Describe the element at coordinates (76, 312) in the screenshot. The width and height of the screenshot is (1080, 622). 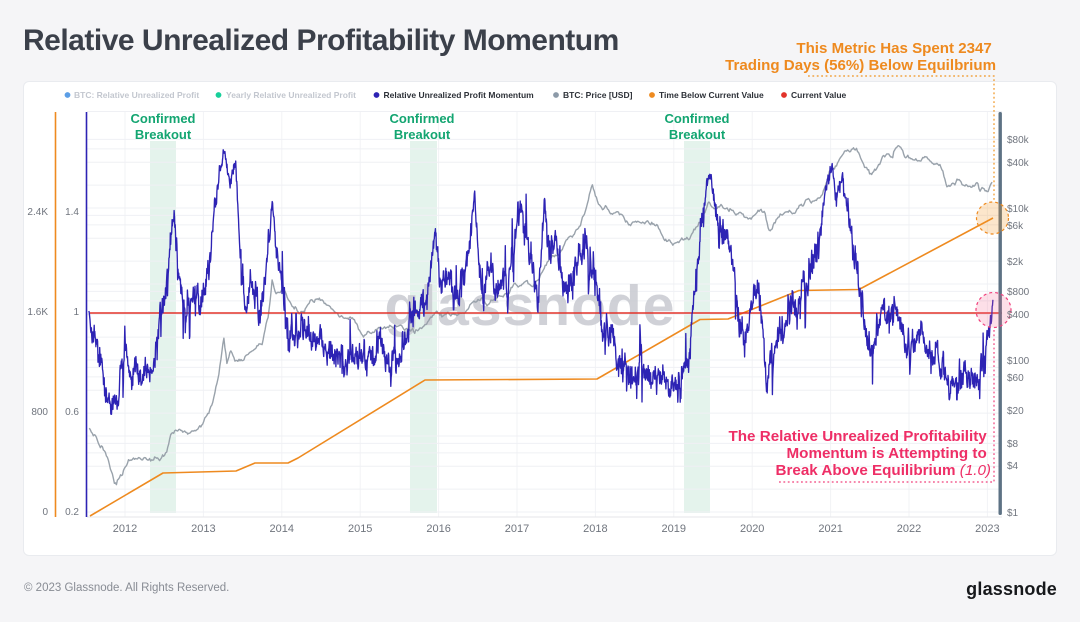
I see `svg-text: 1` at that location.